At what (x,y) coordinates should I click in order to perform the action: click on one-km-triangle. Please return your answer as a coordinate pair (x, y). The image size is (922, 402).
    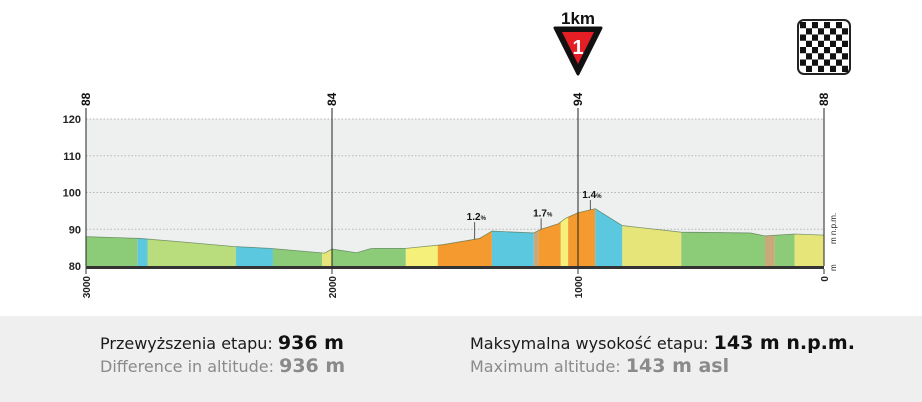
    Looking at the image, I should click on (578, 48).